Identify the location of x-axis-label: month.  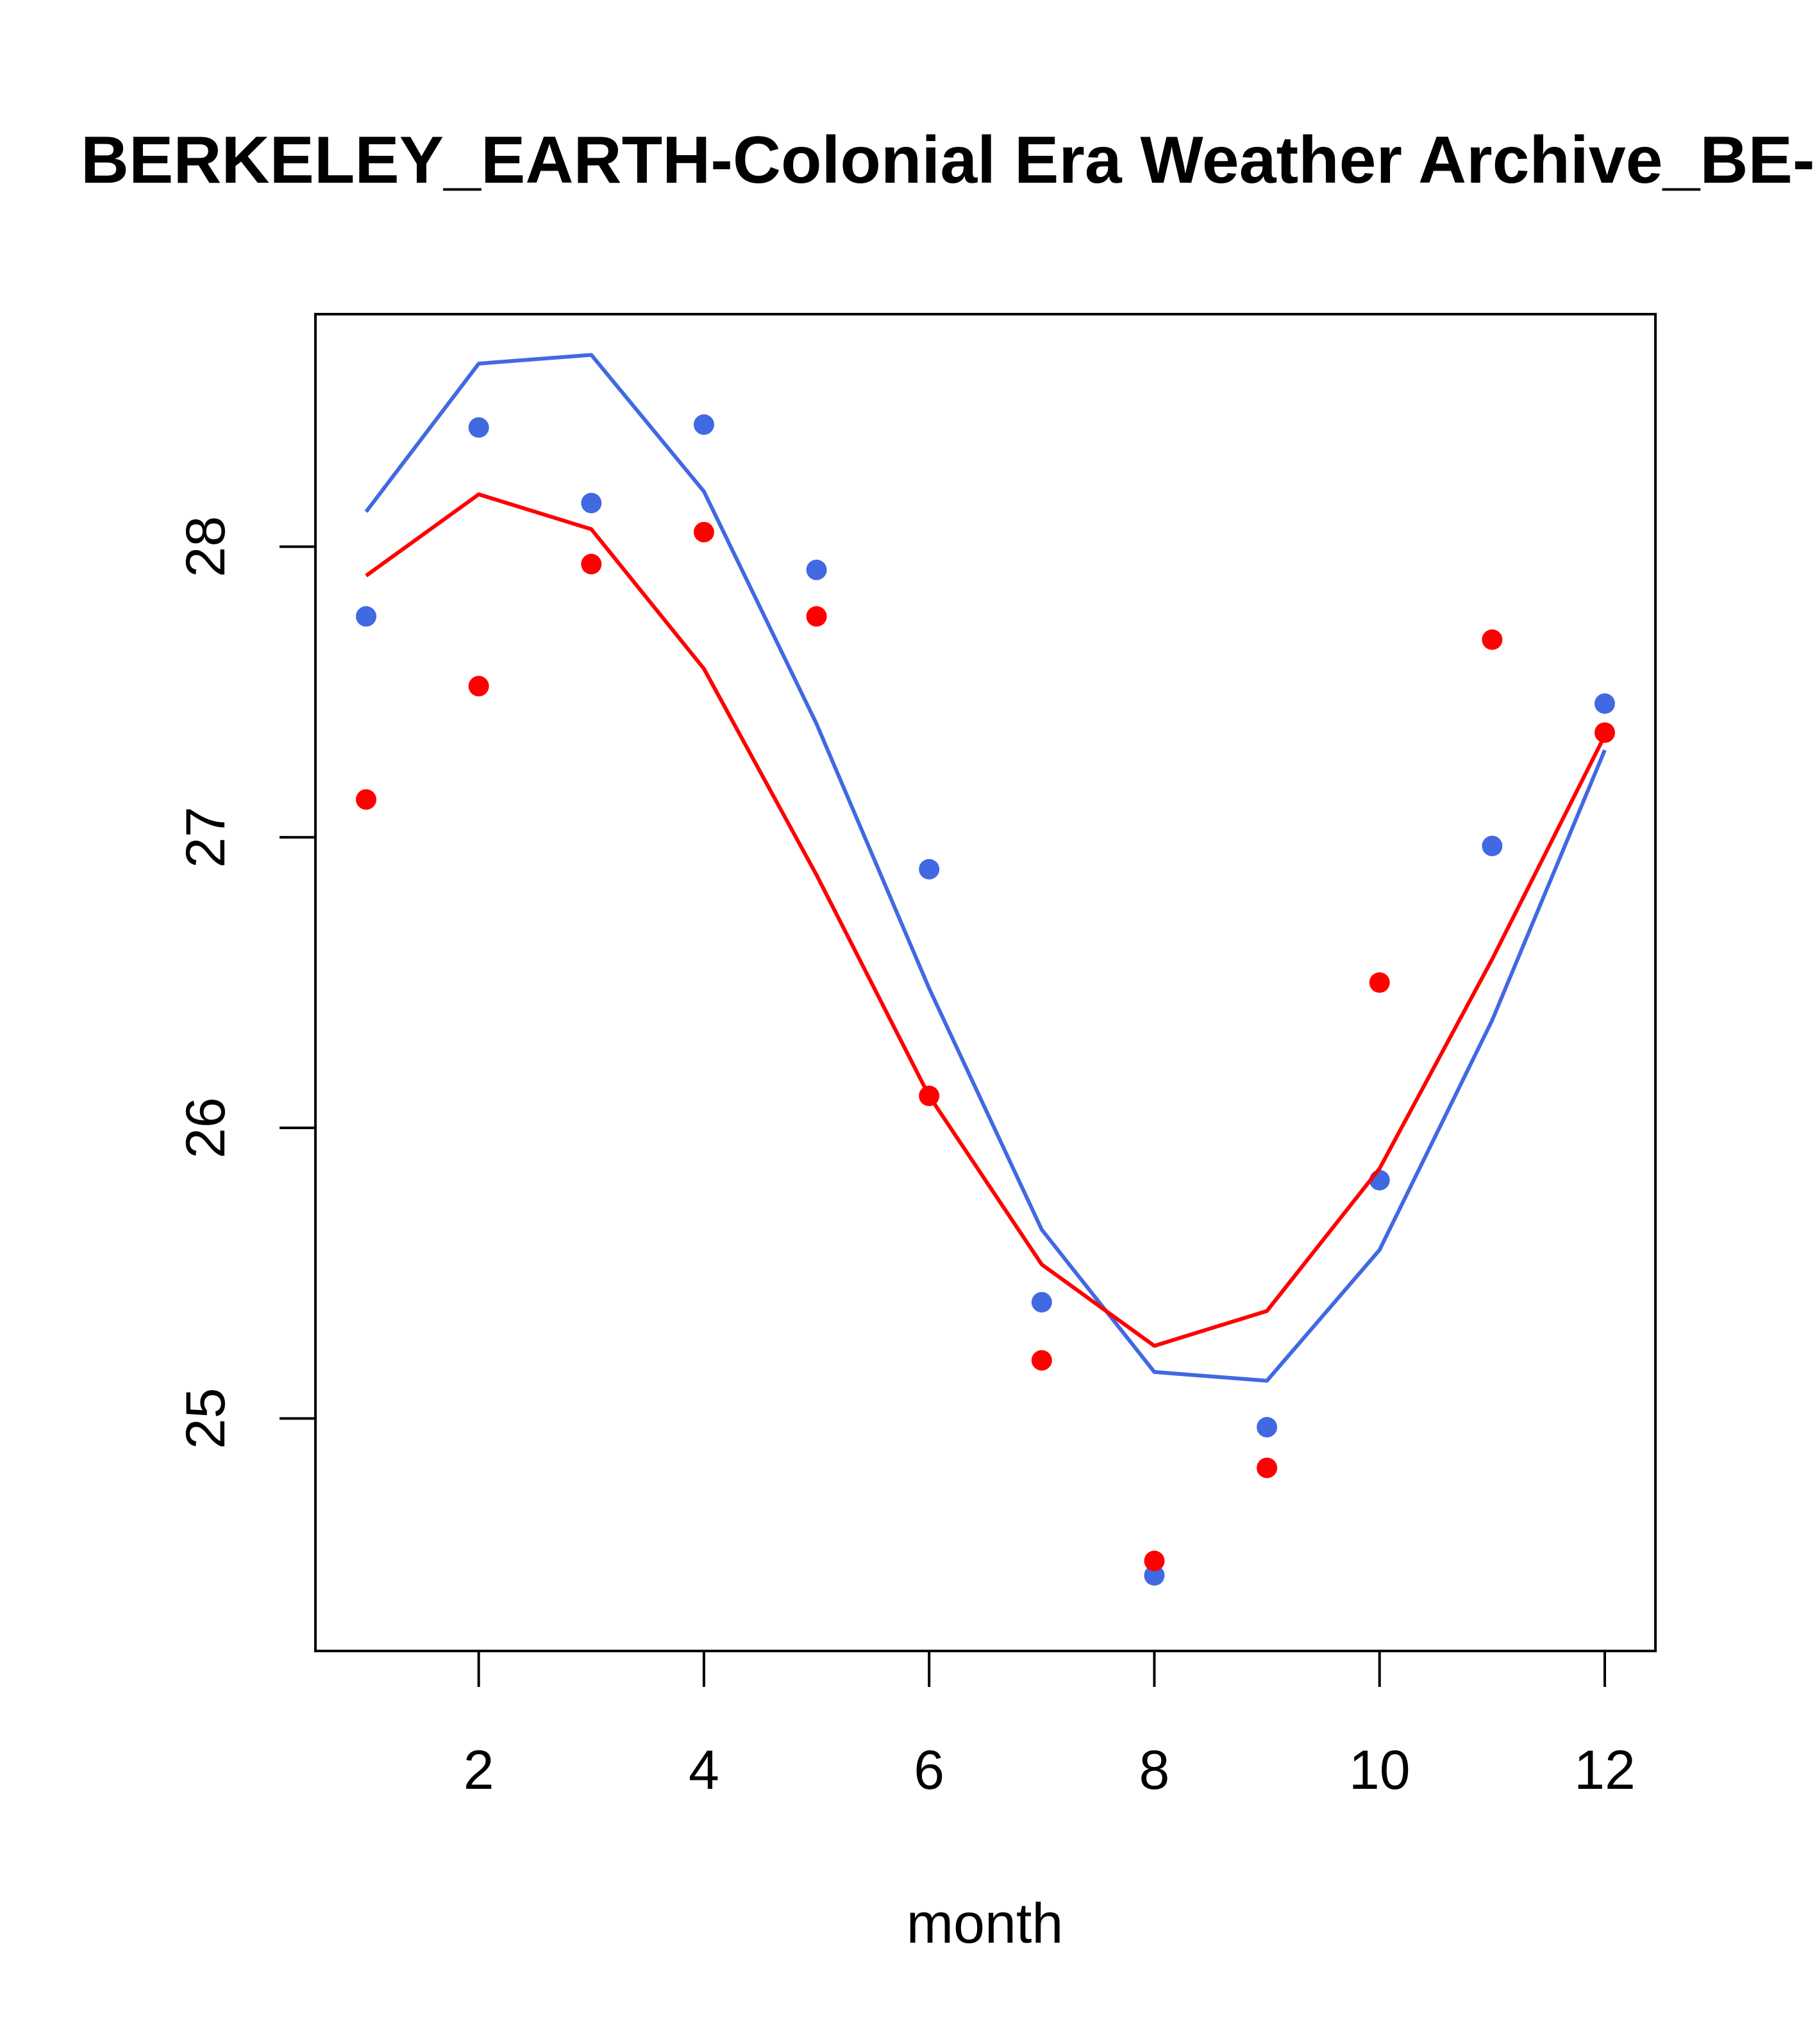
(986, 1923).